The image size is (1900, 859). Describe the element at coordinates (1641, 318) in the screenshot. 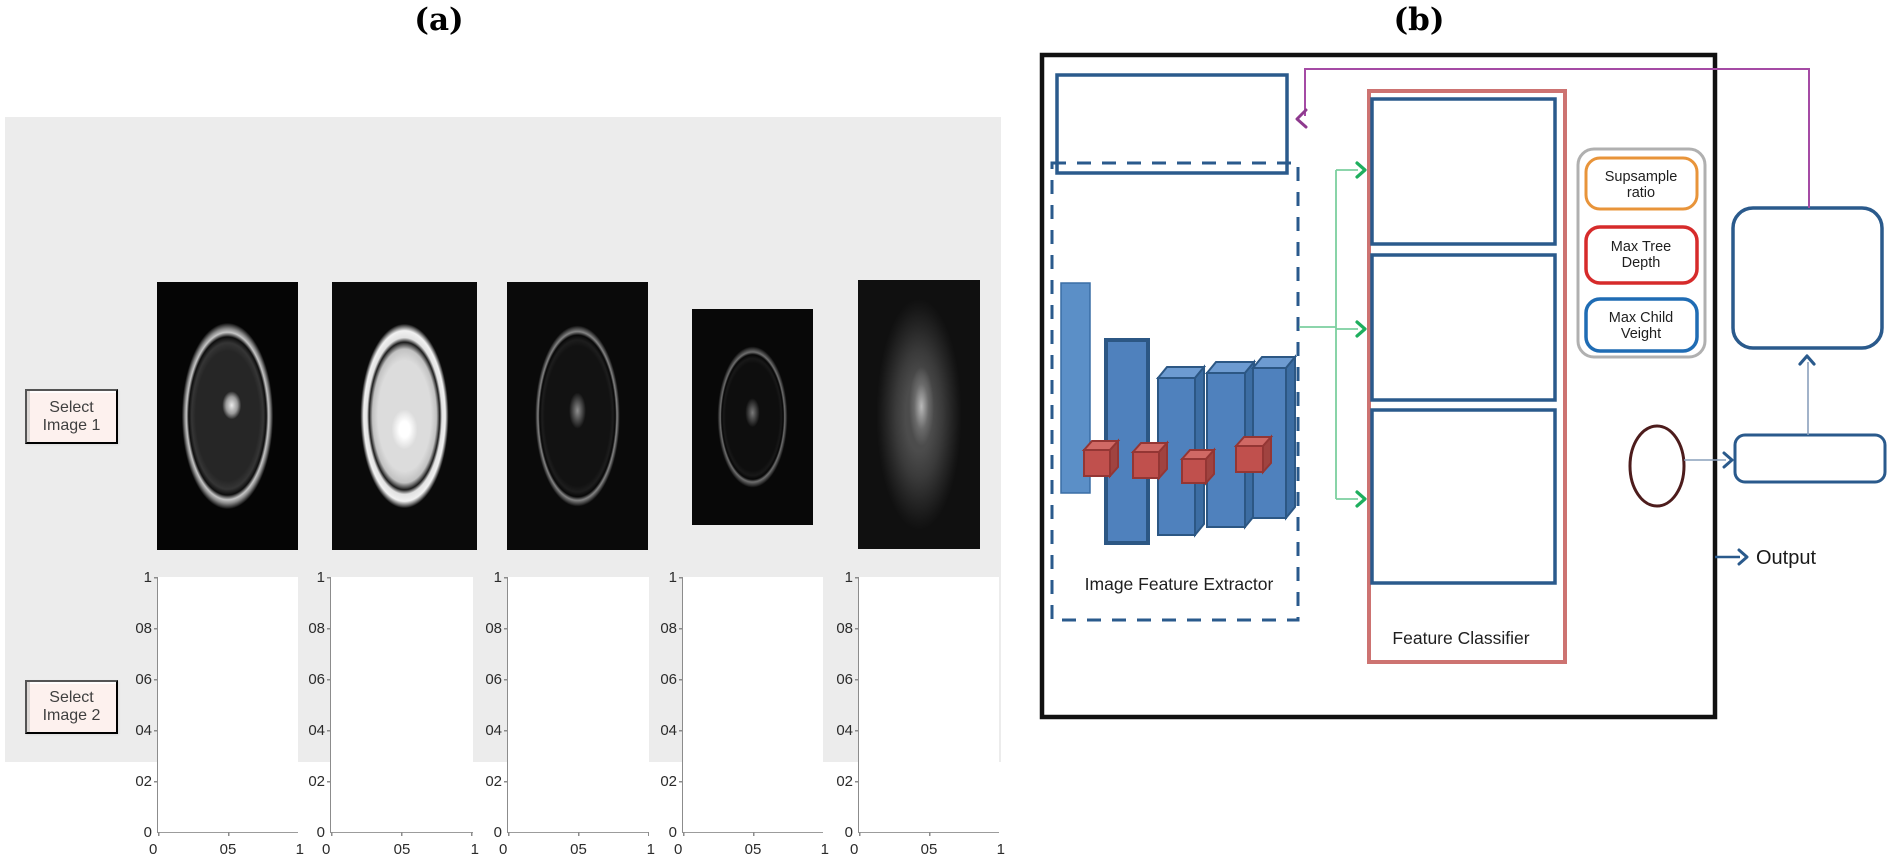

I see `param-maxchild-line1: Max Child` at that location.